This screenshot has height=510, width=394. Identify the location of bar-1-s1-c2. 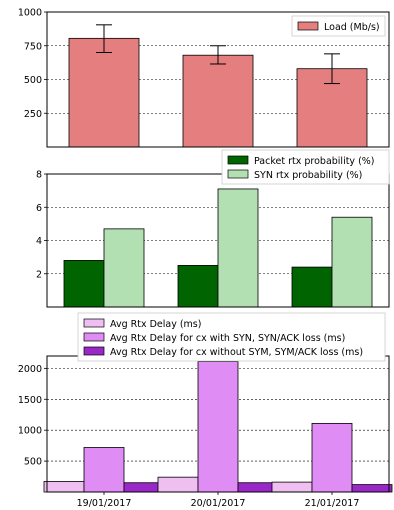
(352, 262).